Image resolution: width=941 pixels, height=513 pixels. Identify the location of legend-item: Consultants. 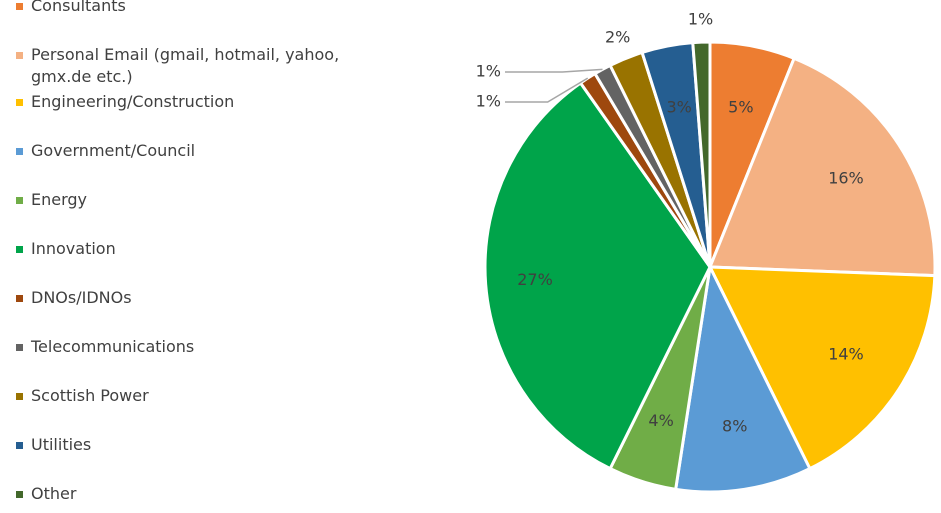
(196, 8).